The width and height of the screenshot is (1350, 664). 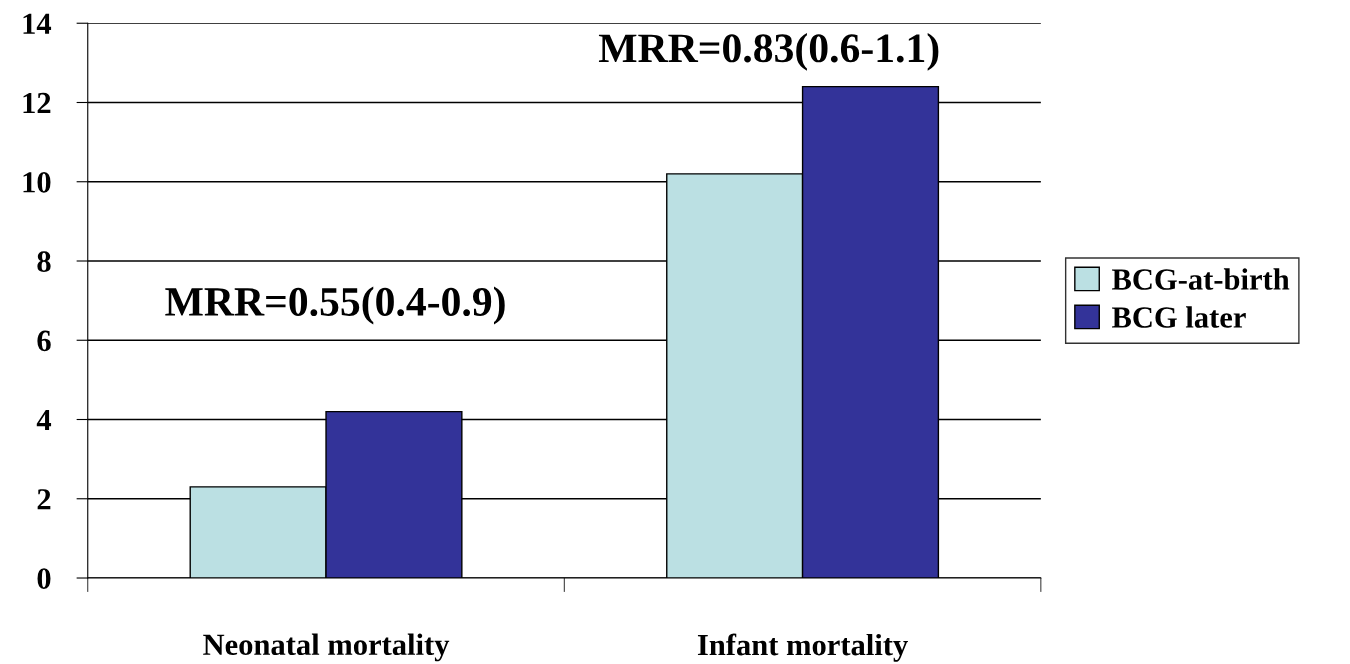 I want to click on legend-label: BCG later, so click(x=1179, y=317).